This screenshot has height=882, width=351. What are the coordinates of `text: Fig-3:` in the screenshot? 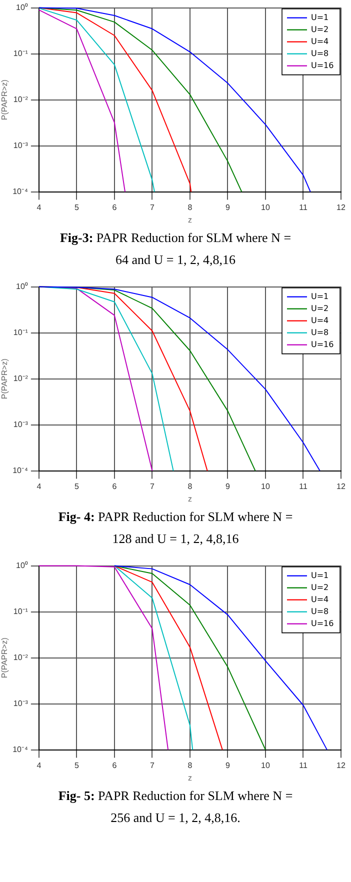 It's located at (77, 237).